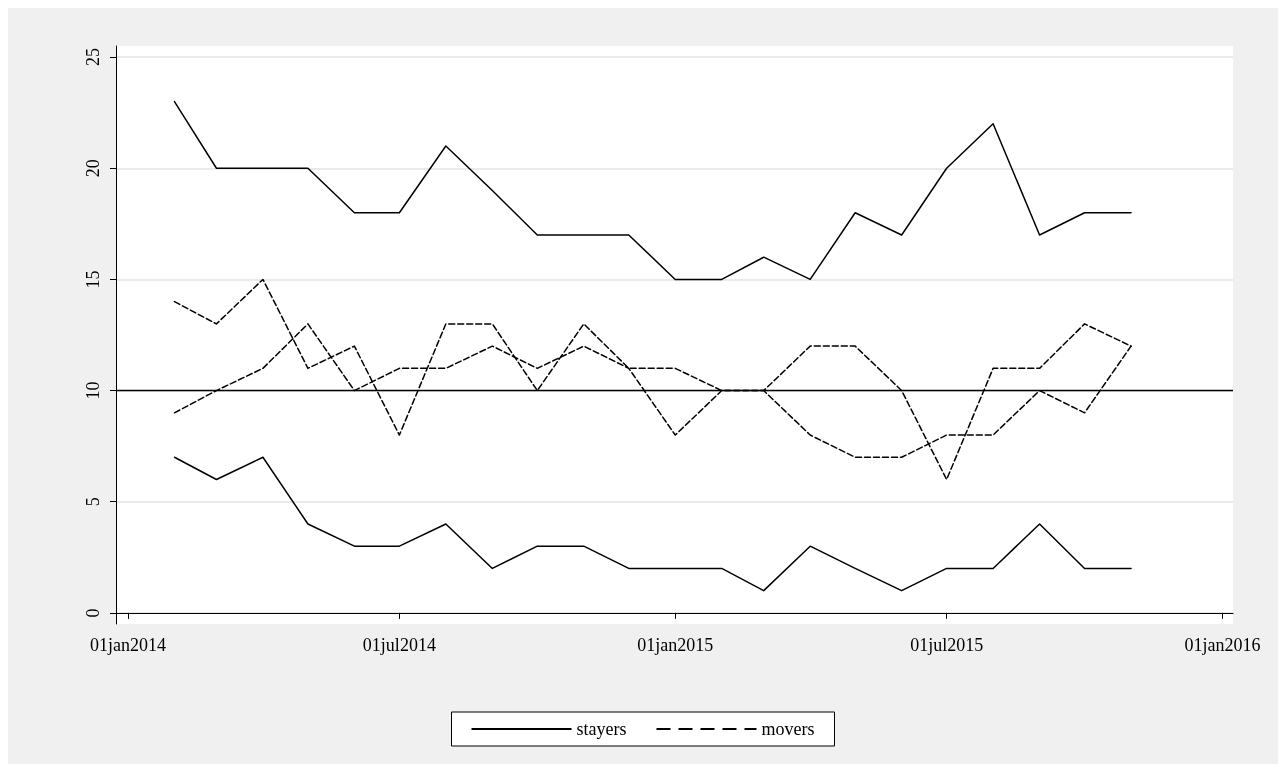 This screenshot has width=1287, height=772. I want to click on y-tick-label: 10, so click(93, 390).